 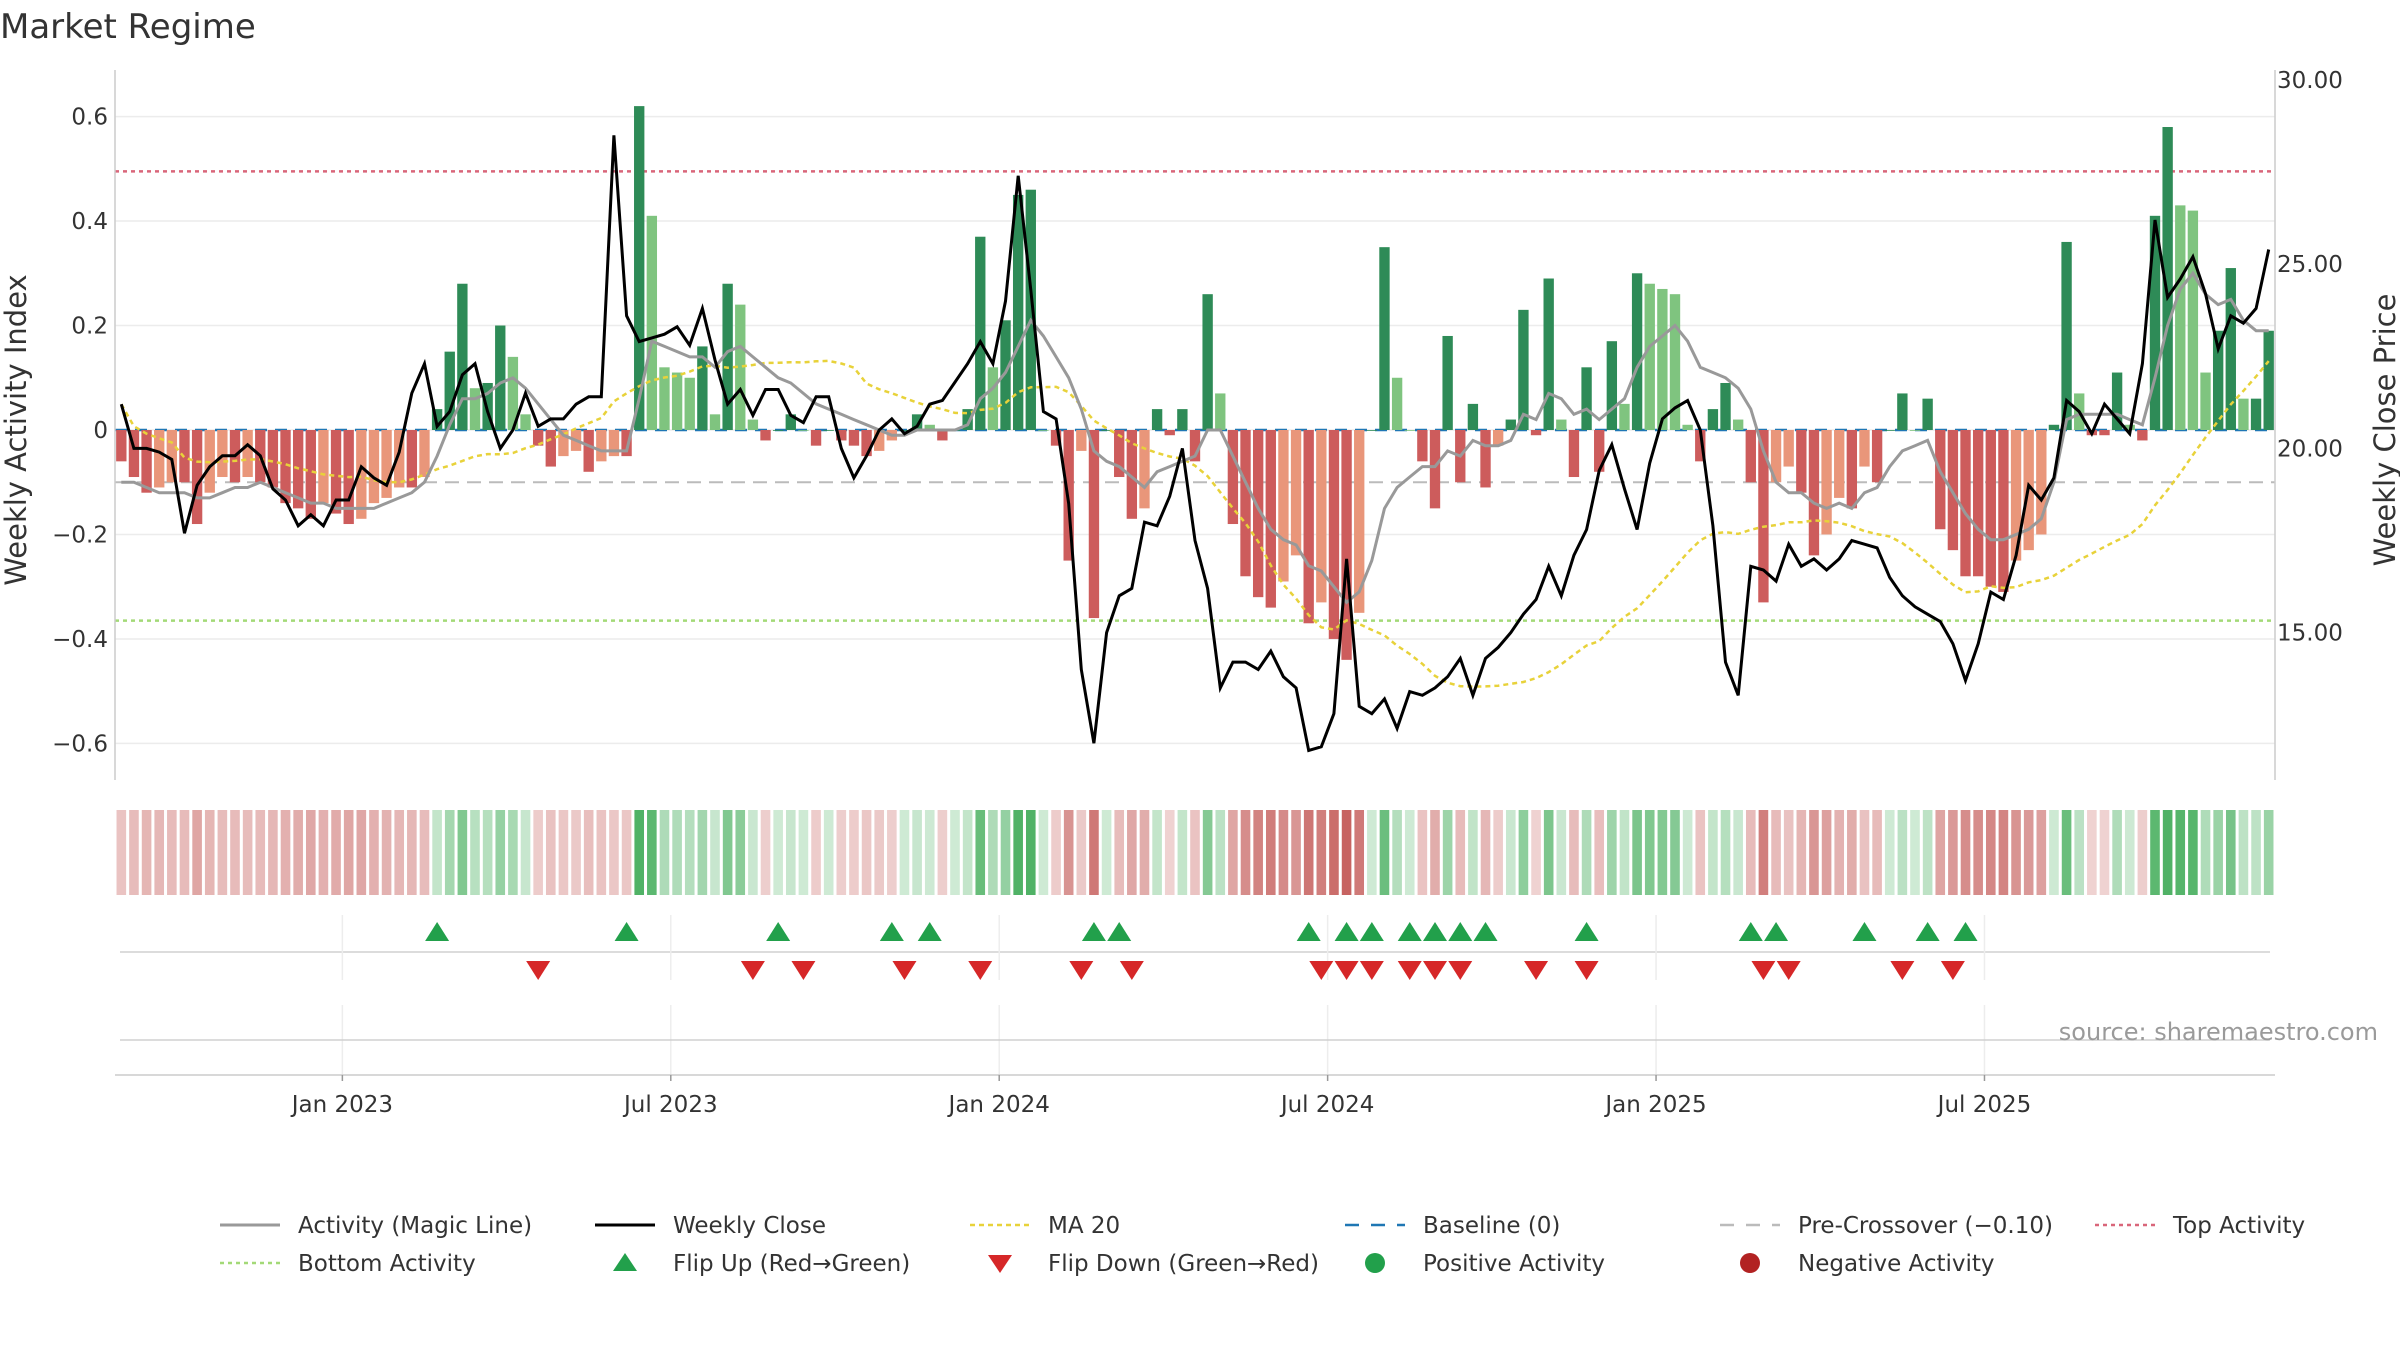 What do you see at coordinates (1153, 1264) in the screenshot?
I see `legend-item-flipdown: Flip Down (Green→Red)` at bounding box center [1153, 1264].